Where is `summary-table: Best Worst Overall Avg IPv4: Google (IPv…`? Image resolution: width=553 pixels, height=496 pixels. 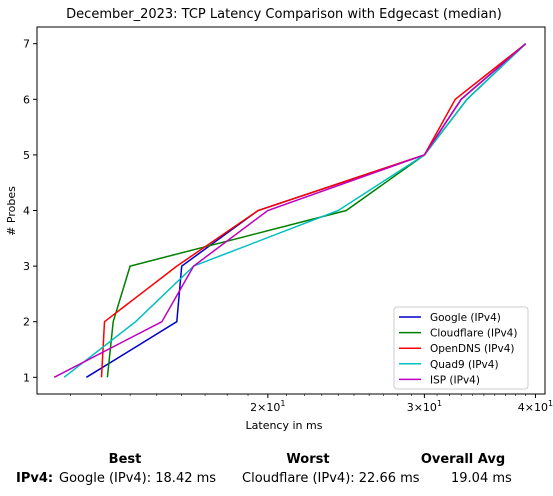 summary-table: Best Worst Overall Avg IPv4: Google (IPv… is located at coordinates (276, 472).